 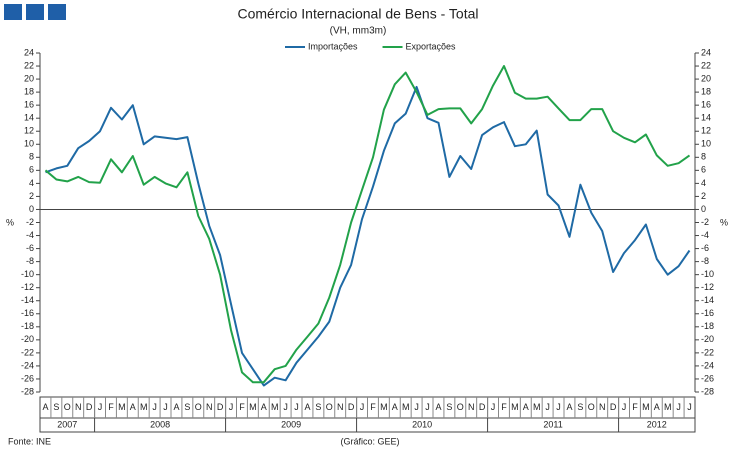 I want to click on y-tick-label: 14, so click(x=29, y=118).